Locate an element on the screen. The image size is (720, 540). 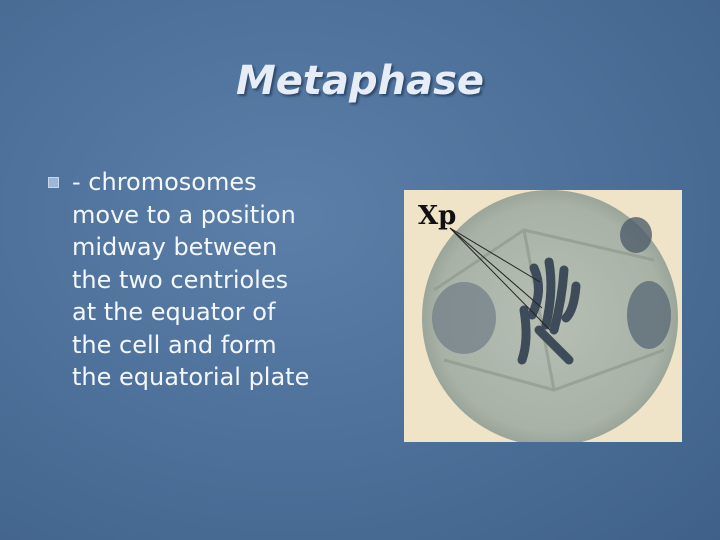
text-line: - chromosomes is located at coordinates (164, 182).